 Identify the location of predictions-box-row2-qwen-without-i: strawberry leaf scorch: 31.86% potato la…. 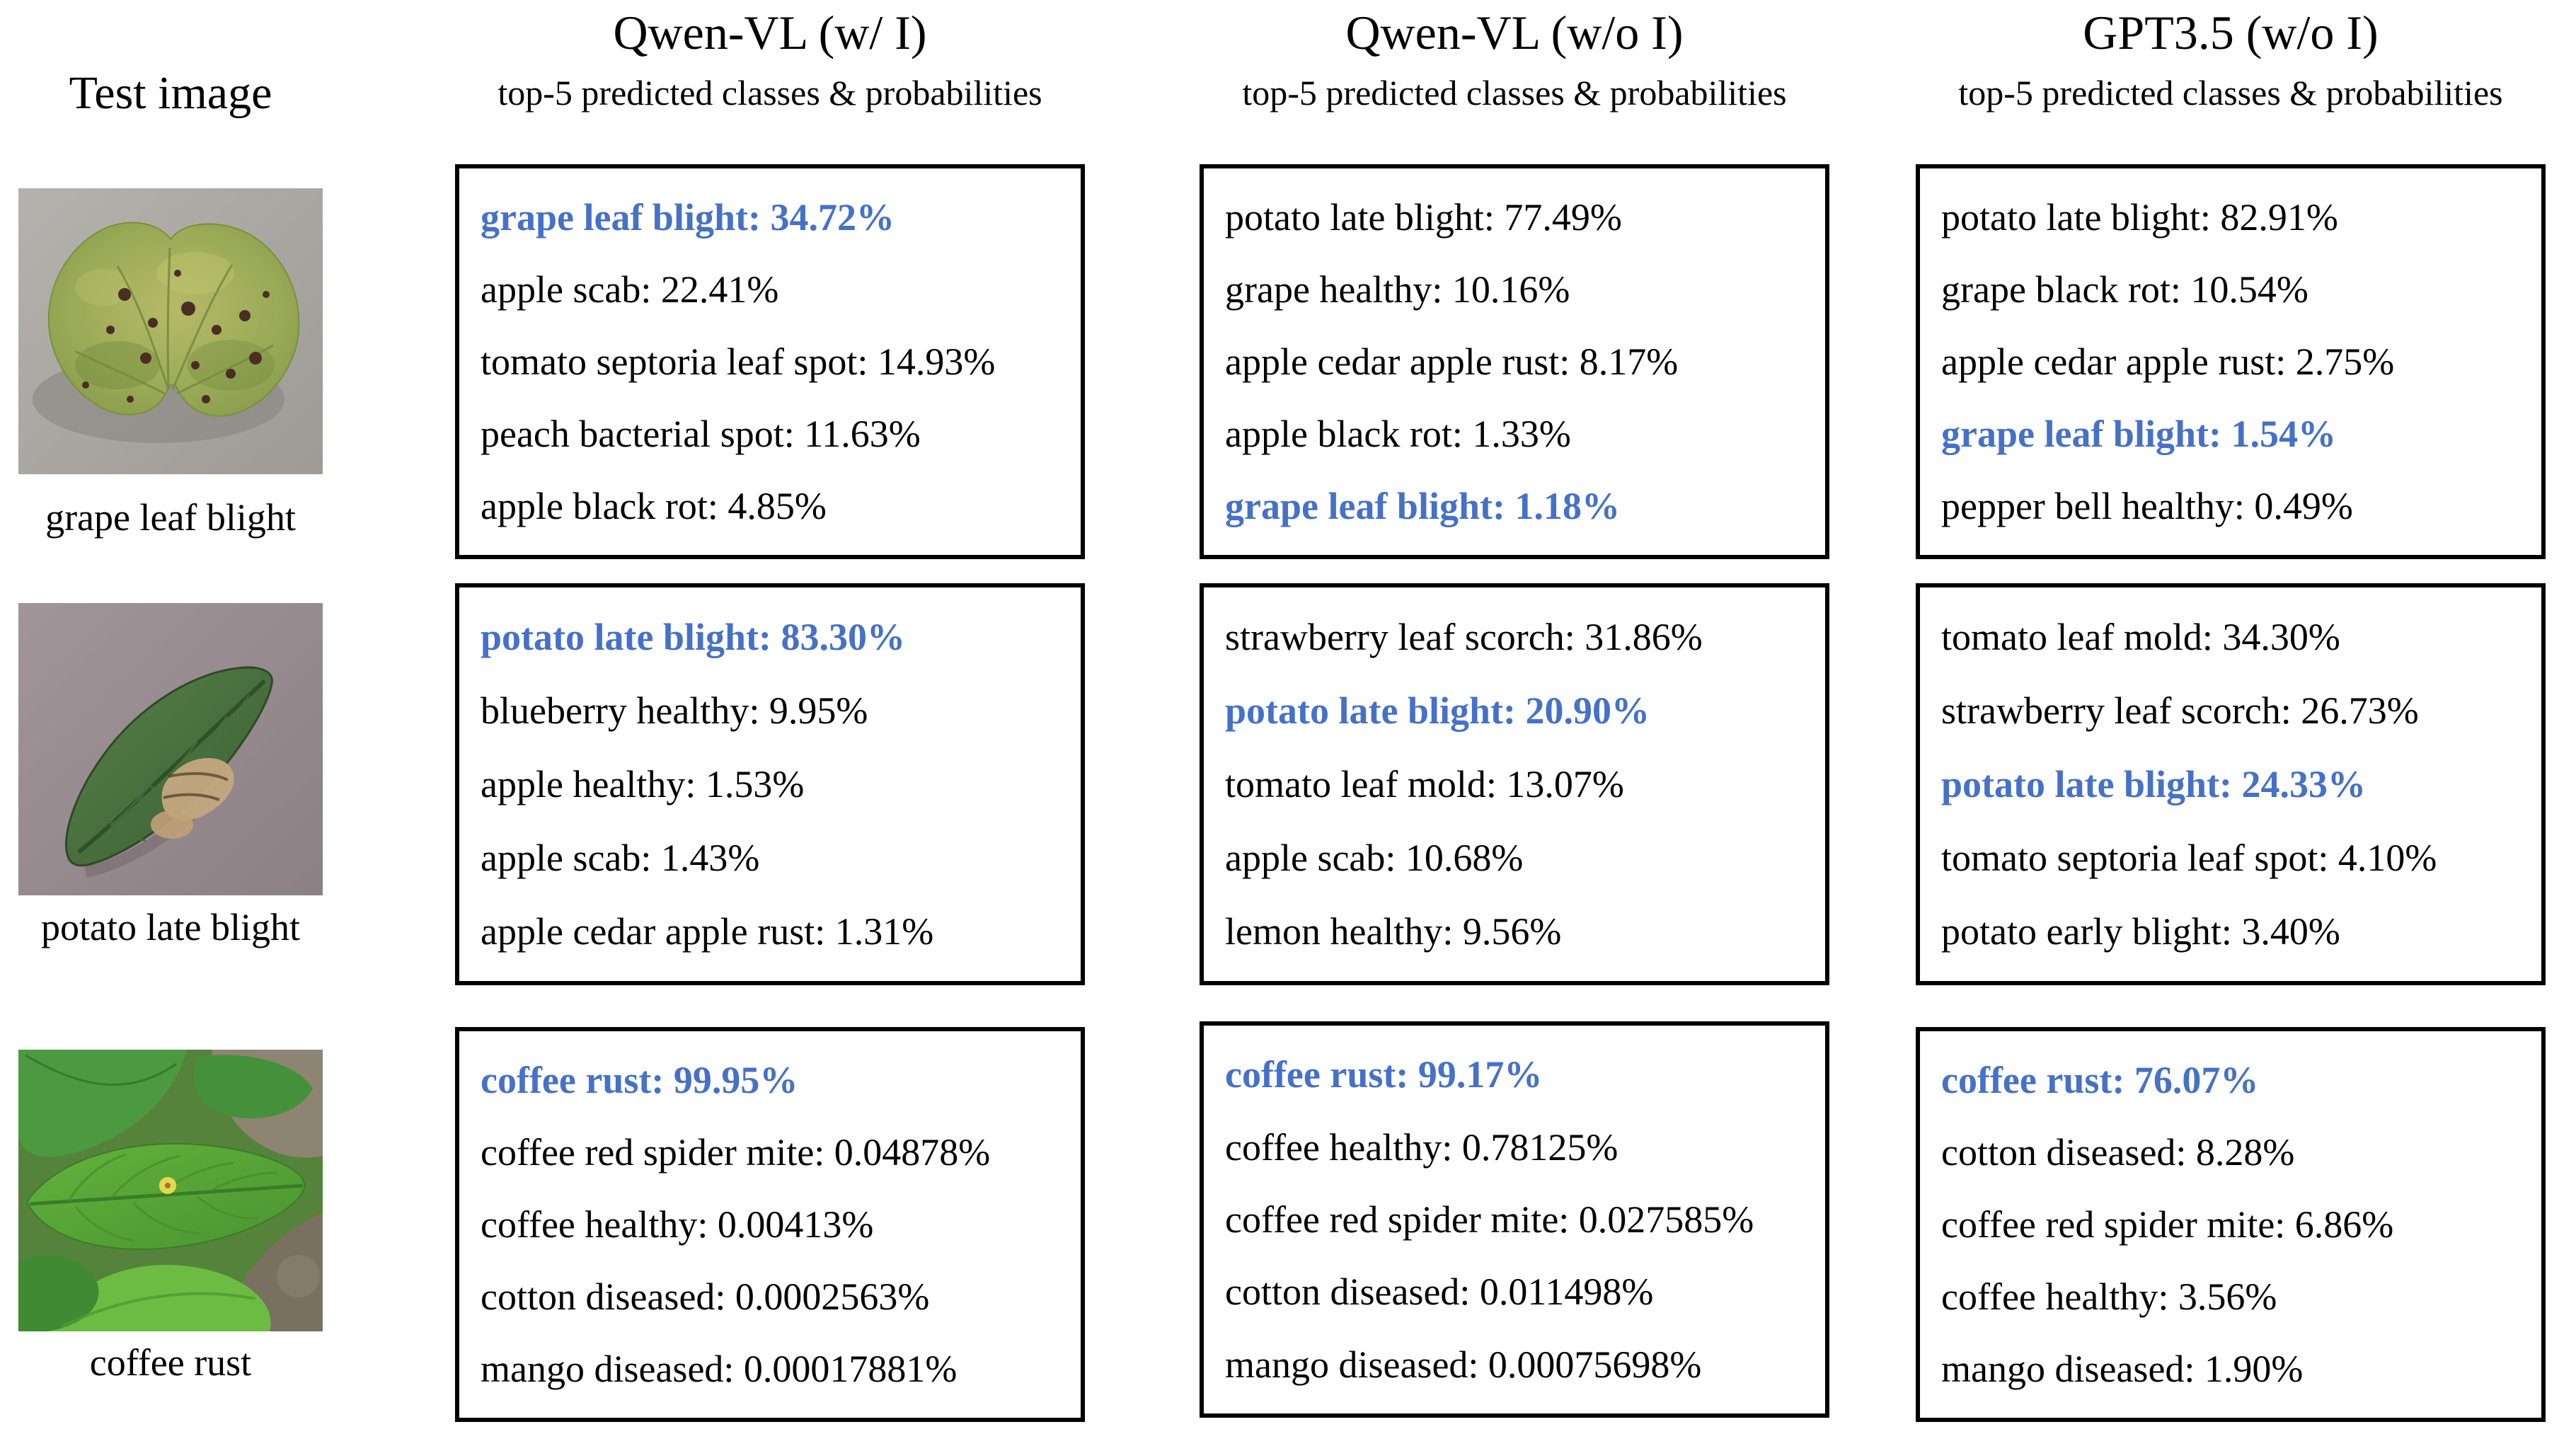
(1514, 784).